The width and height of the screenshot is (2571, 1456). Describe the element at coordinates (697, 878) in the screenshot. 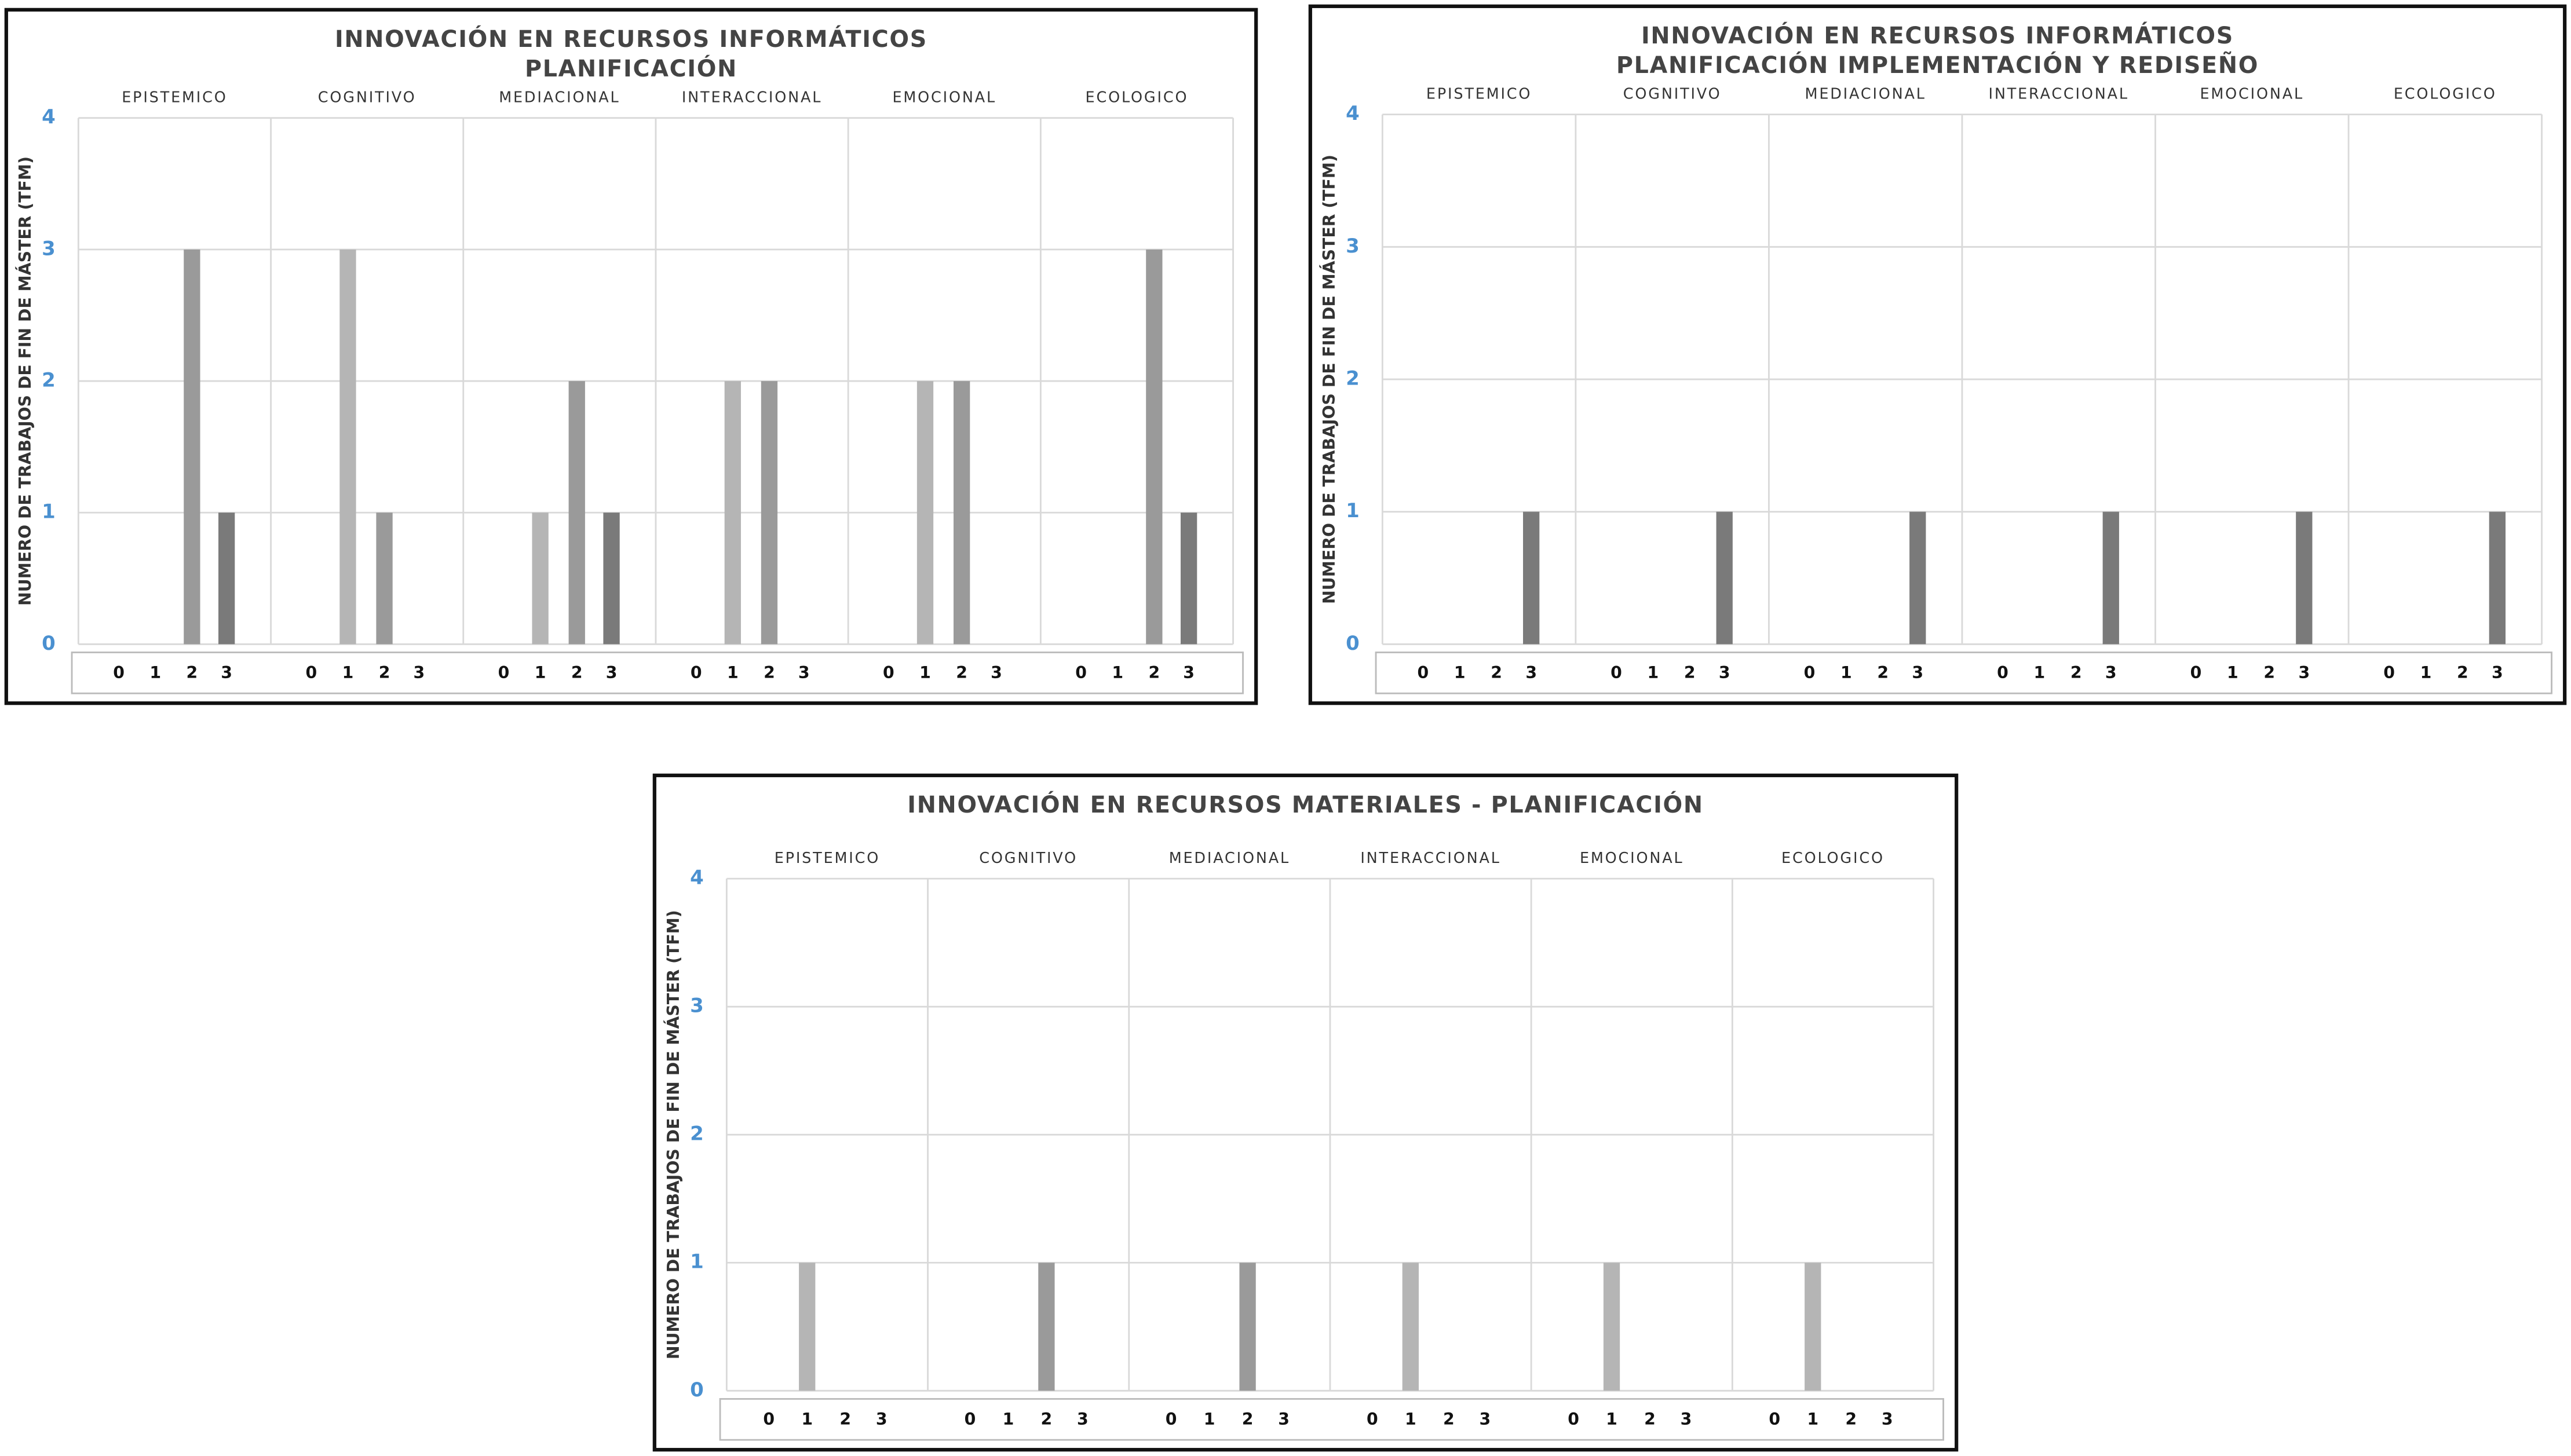

I see `y-tick-label: 4` at that location.